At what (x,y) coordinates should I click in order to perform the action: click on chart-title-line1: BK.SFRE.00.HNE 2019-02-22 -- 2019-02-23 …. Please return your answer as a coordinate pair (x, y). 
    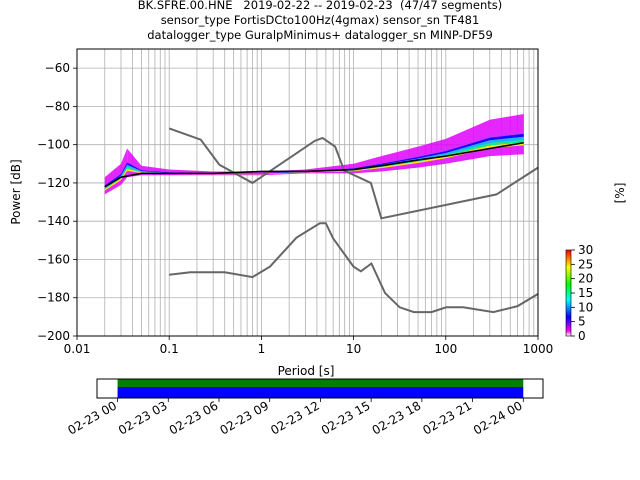
    Looking at the image, I should click on (320, 6).